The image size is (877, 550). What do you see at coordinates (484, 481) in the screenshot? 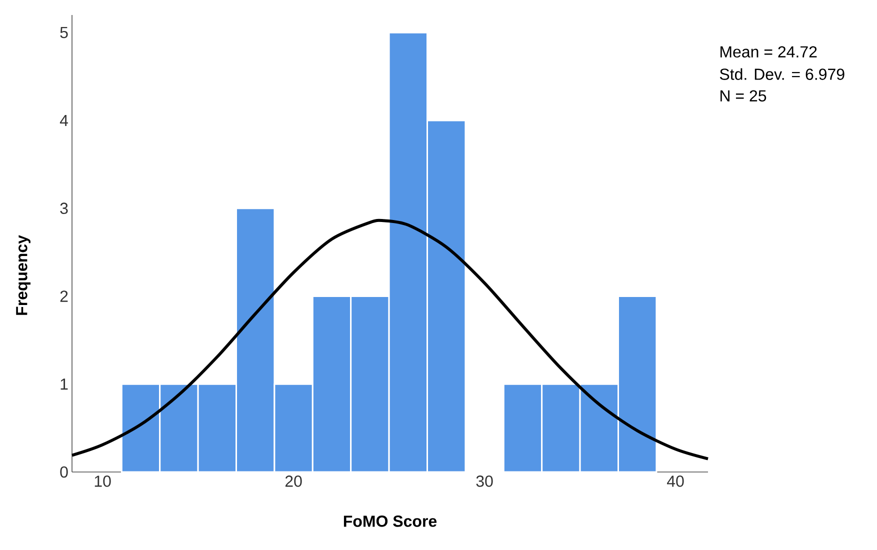
I see `x-tick-label: 30` at bounding box center [484, 481].